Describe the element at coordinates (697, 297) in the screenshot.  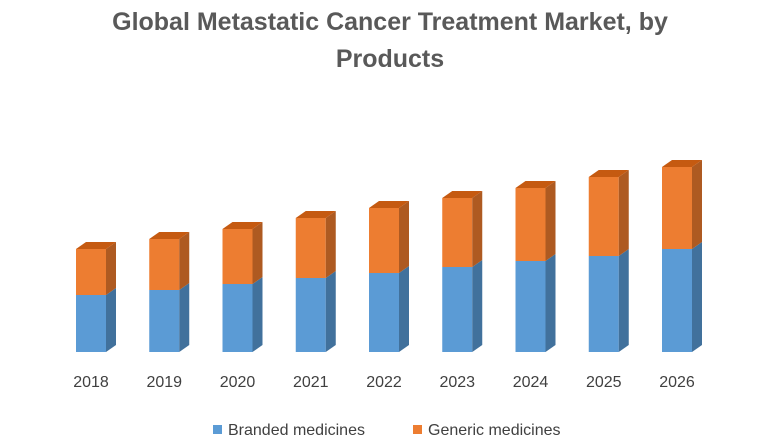
I see `bar-side-branded-2026` at that location.